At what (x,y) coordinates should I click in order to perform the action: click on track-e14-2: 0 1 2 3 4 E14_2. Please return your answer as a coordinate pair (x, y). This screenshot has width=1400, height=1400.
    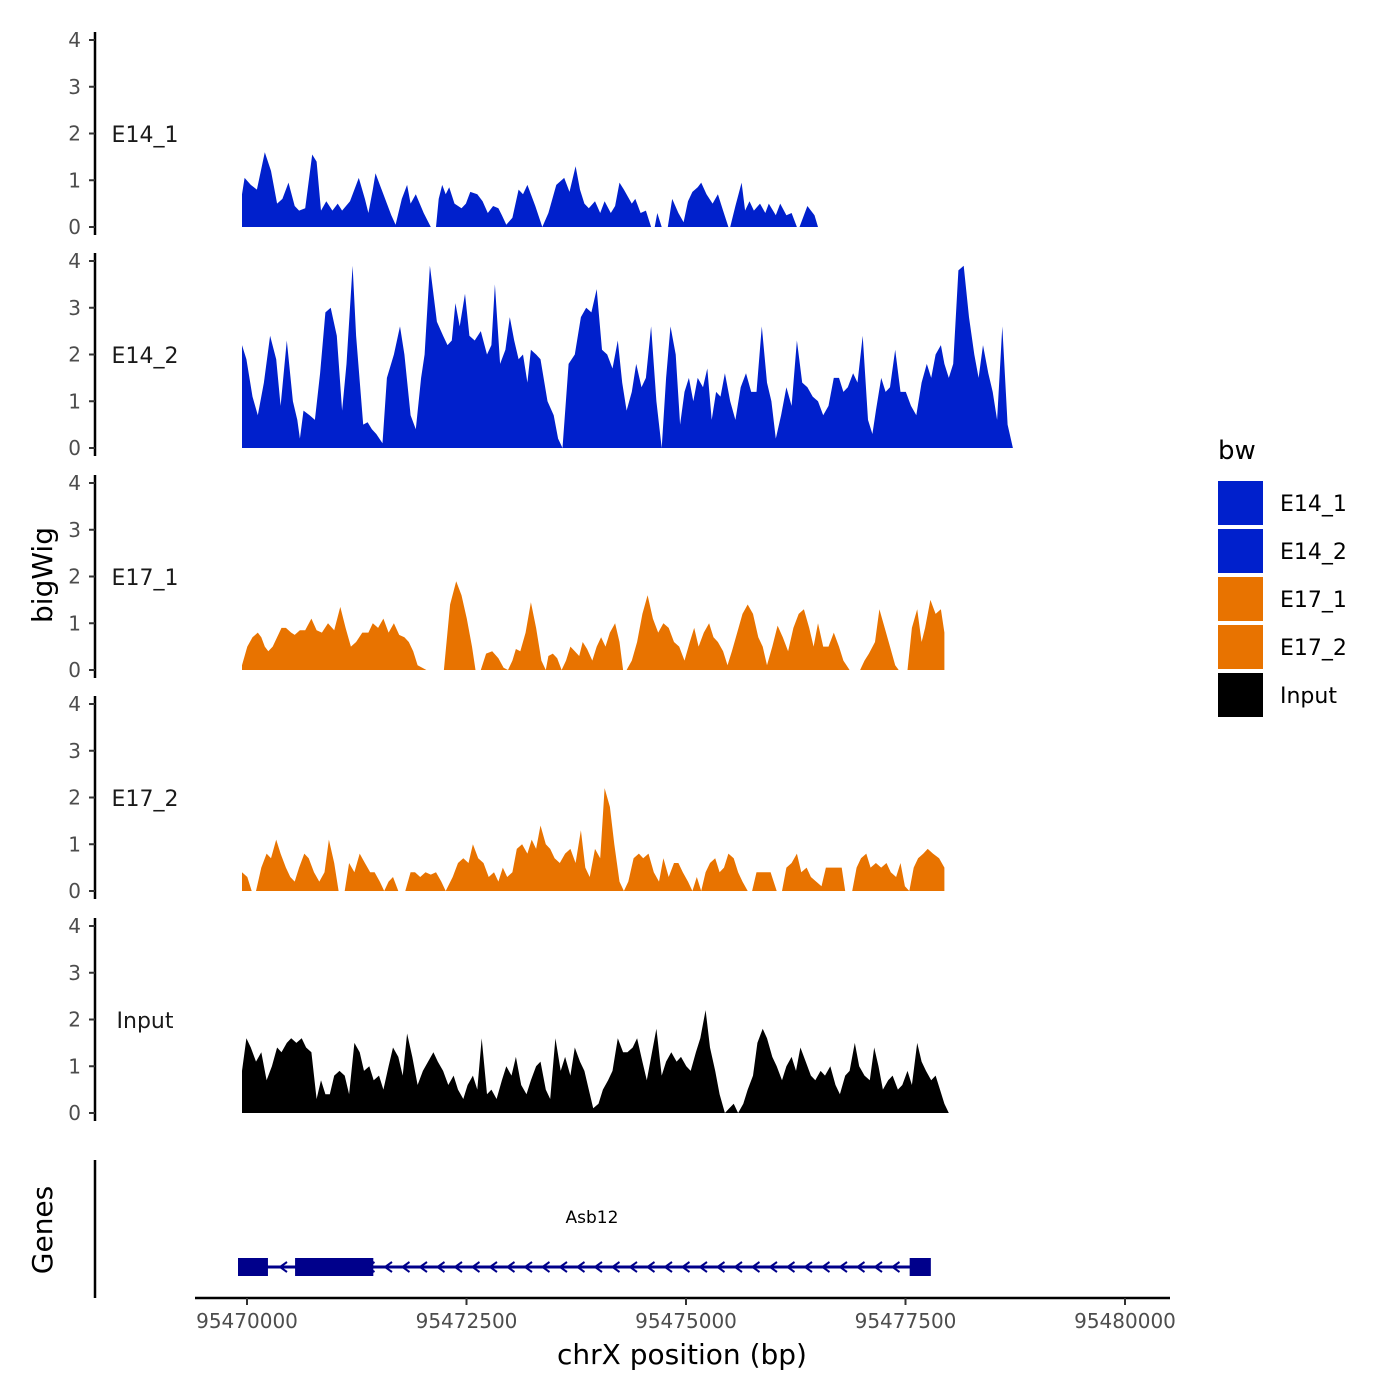
    Looking at the image, I should click on (540, 354).